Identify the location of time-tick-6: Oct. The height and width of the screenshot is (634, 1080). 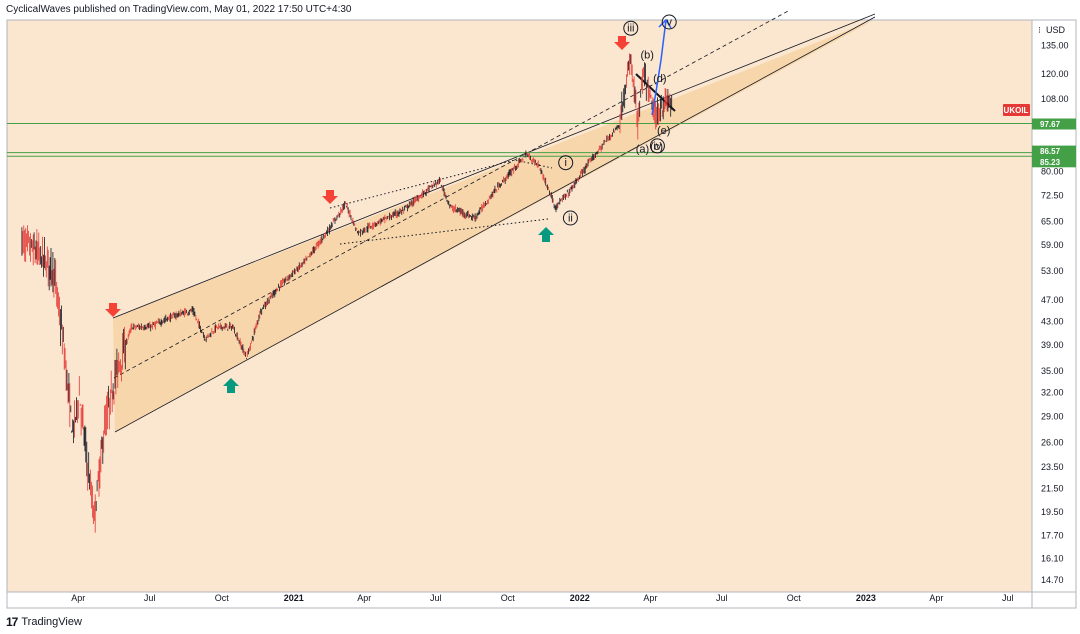
(508, 598).